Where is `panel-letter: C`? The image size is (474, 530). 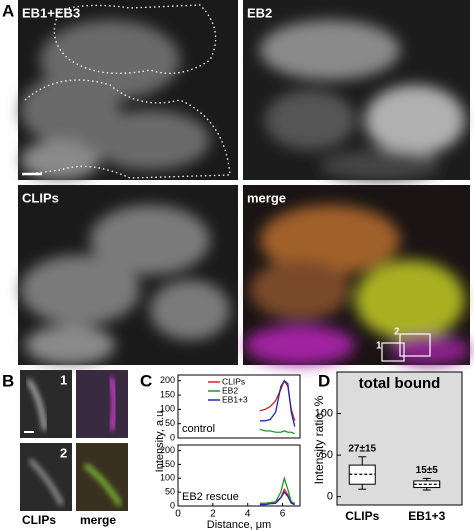 panel-letter: C is located at coordinates (146, 380).